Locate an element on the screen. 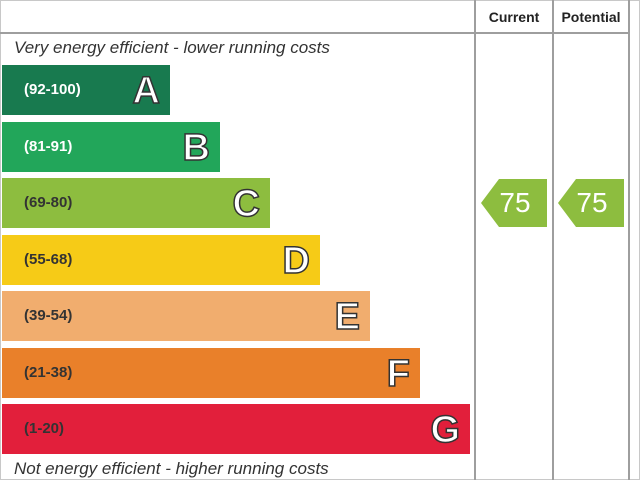 This screenshot has height=480, width=640. band-range-label: (69-80) is located at coordinates (48, 202).